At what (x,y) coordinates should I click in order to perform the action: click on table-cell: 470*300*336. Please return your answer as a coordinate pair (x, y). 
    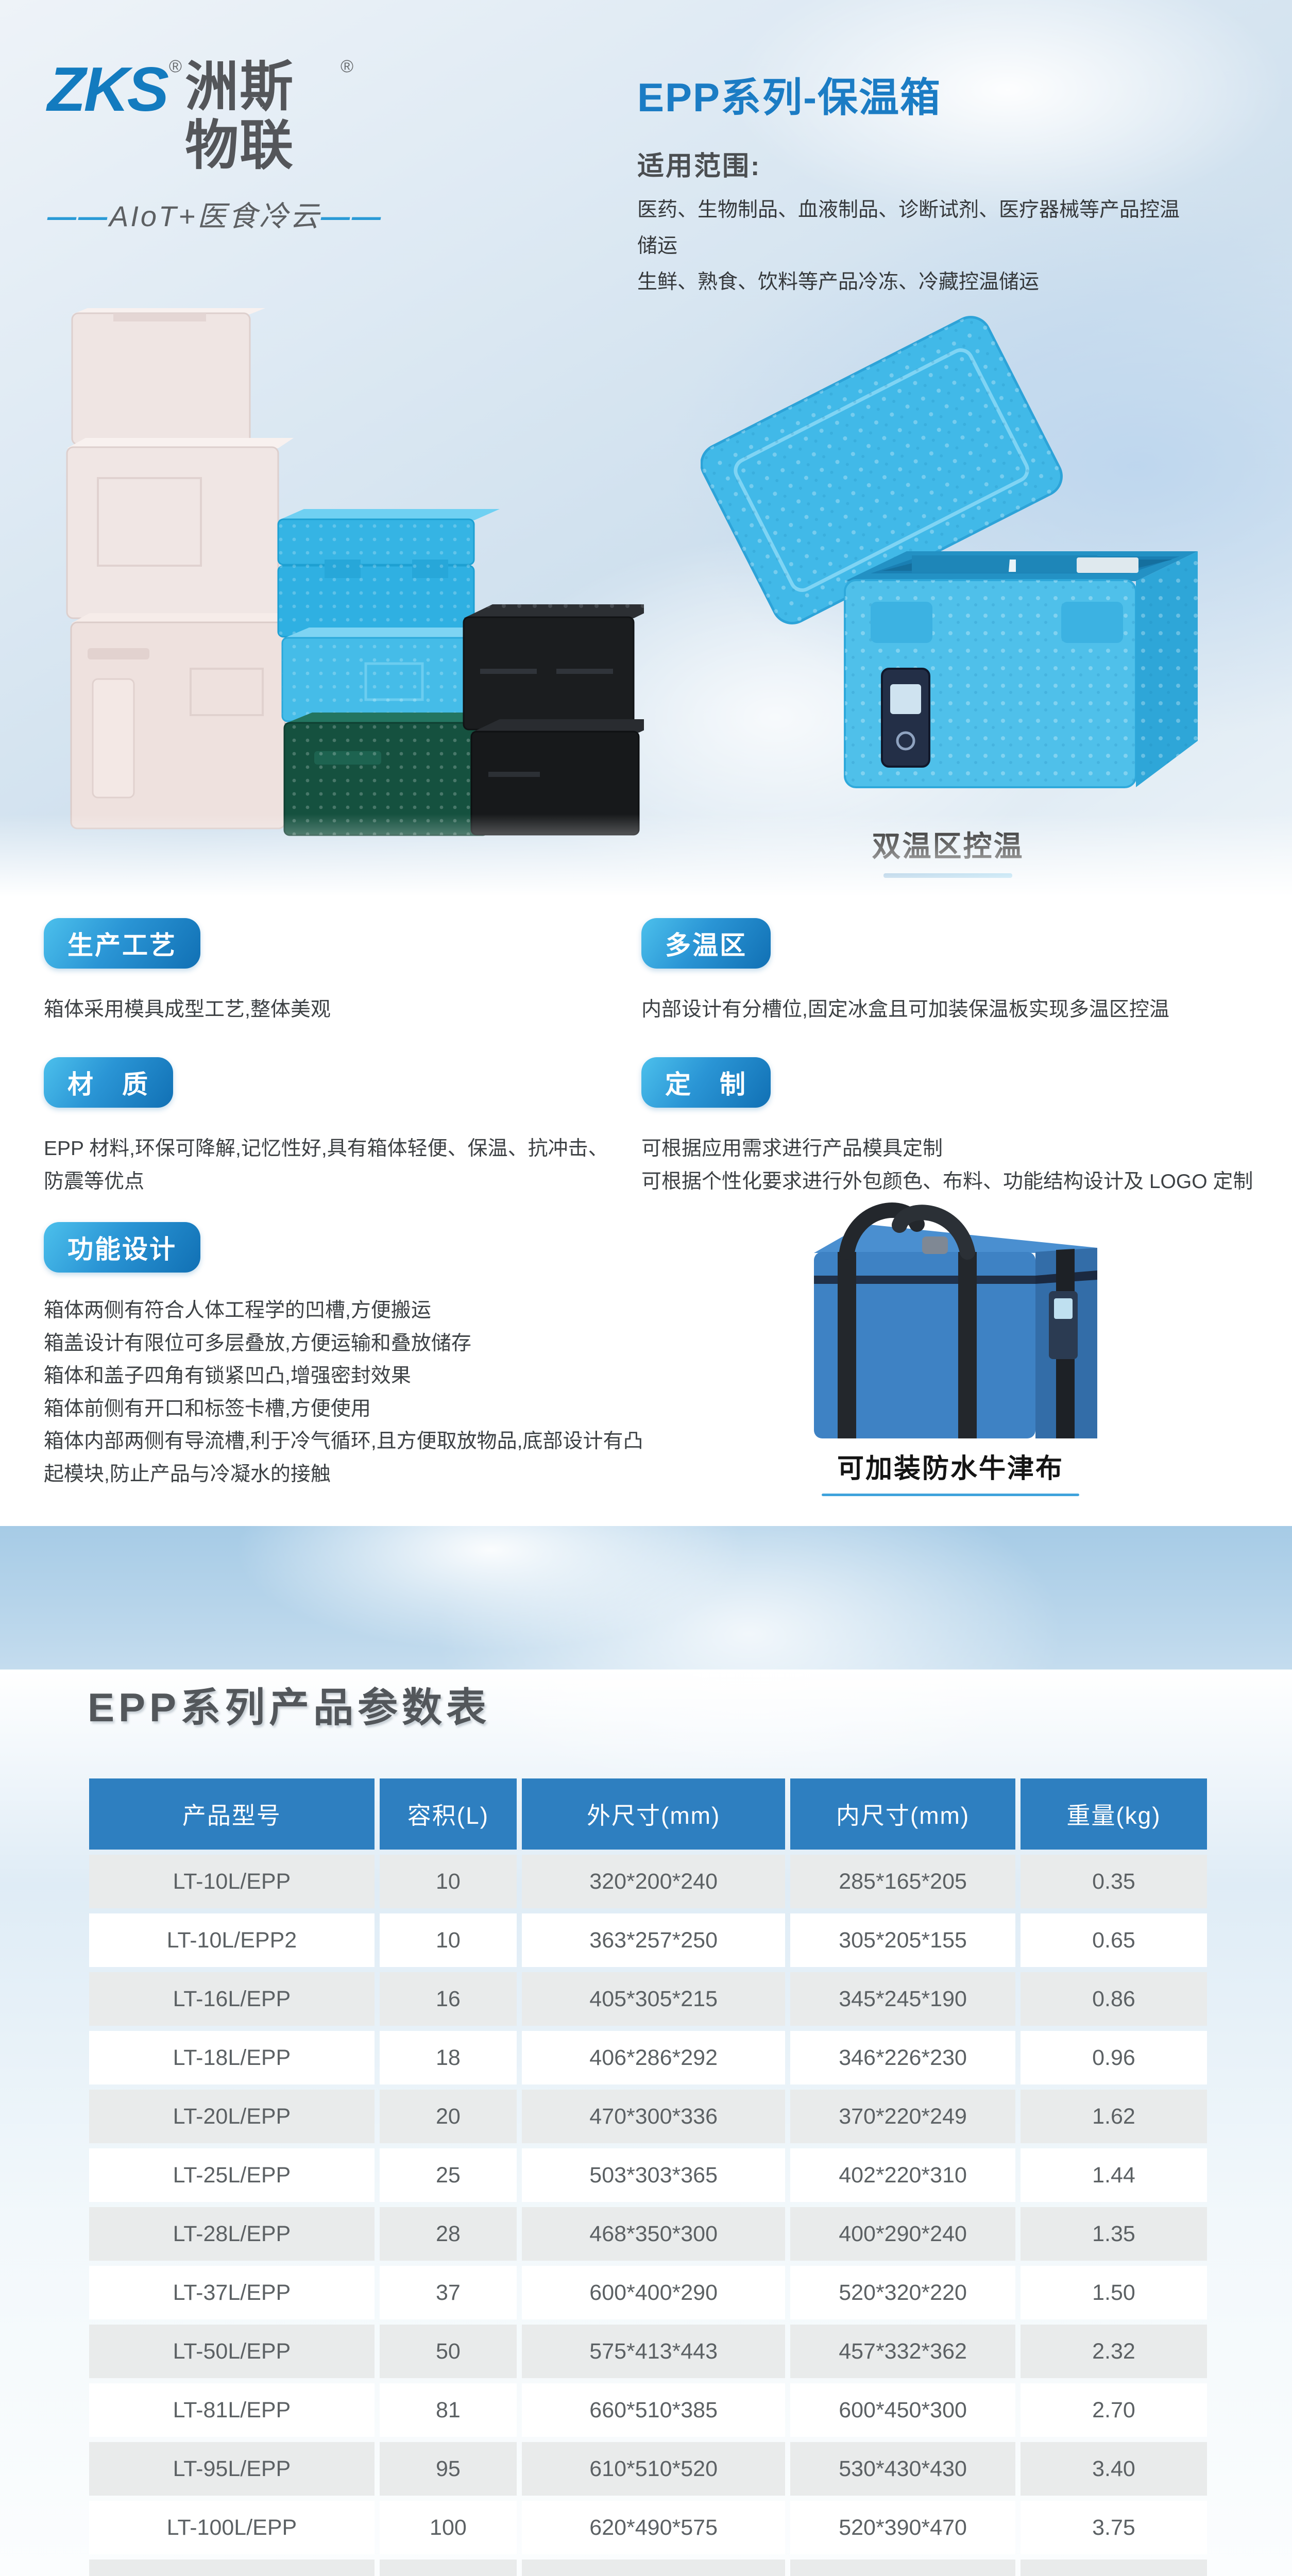
    Looking at the image, I should click on (654, 2116).